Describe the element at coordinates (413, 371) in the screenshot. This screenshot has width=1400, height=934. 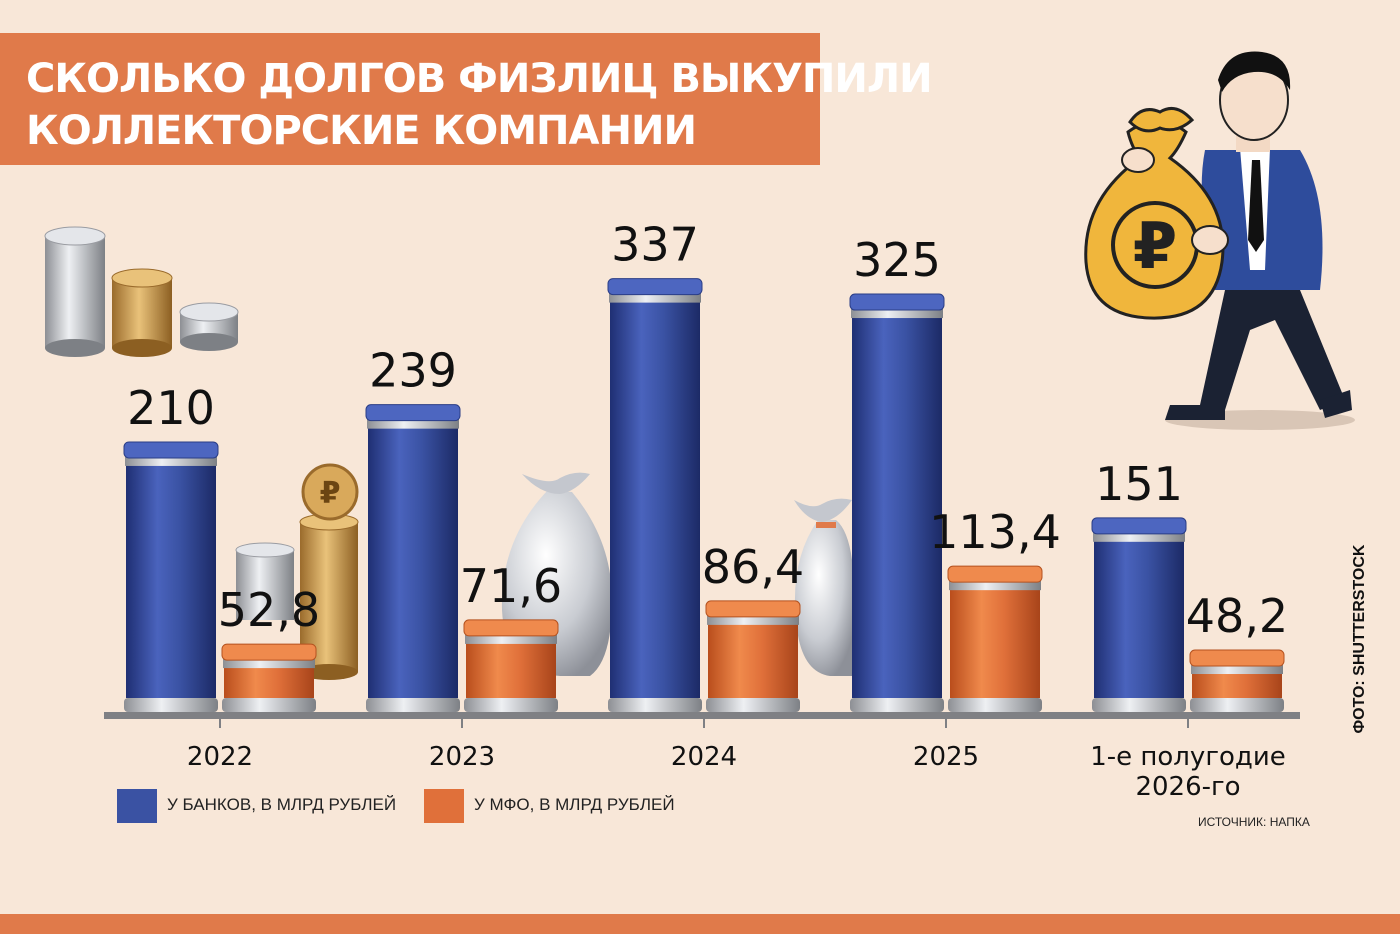
I see `value-label-banks: 239` at that location.